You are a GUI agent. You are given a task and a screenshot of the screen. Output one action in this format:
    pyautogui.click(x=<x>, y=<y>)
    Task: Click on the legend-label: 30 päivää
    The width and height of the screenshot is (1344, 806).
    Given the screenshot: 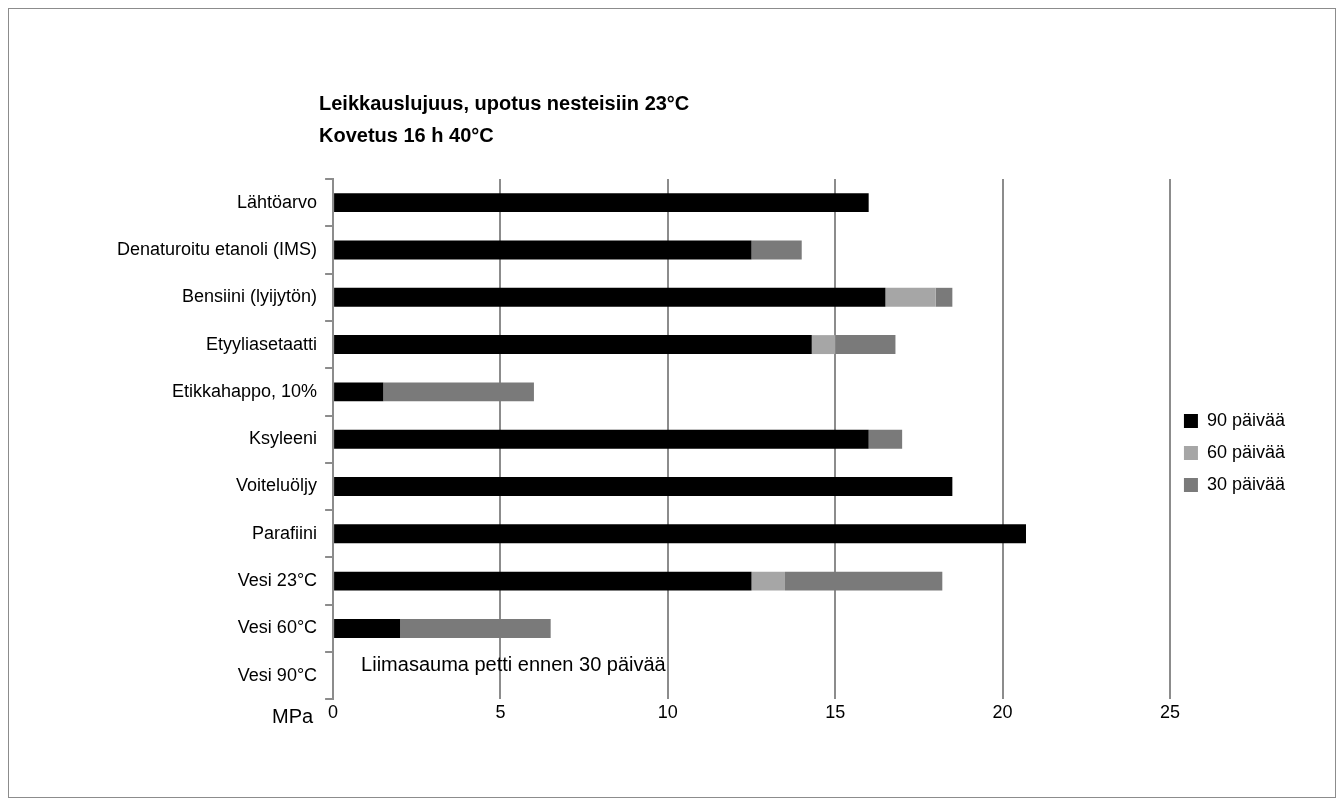 What is the action you would take?
    pyautogui.click(x=1246, y=483)
    